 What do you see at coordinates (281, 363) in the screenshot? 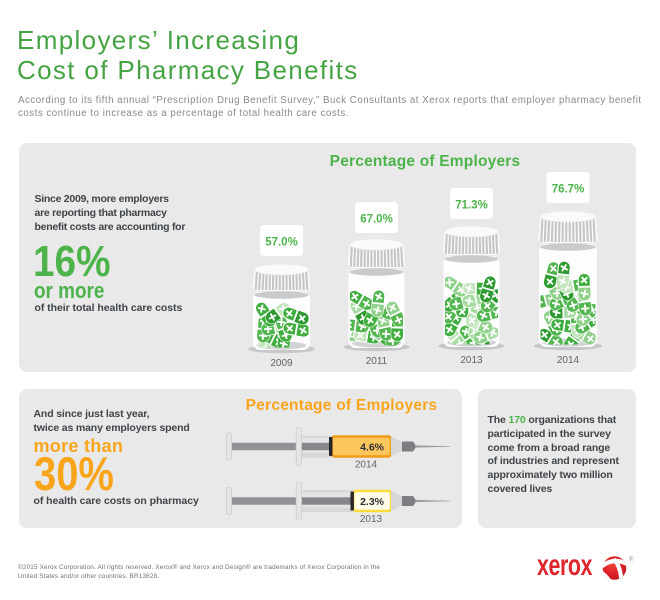
I see `svg-text: 2009` at bounding box center [281, 363].